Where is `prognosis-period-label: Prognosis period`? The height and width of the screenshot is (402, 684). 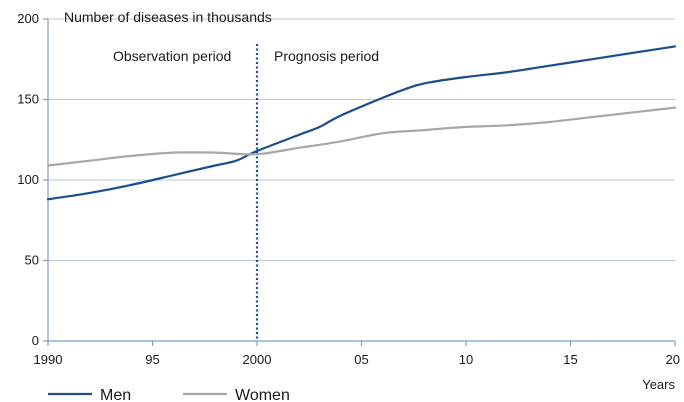
prognosis-period-label: Prognosis period is located at coordinates (326, 56).